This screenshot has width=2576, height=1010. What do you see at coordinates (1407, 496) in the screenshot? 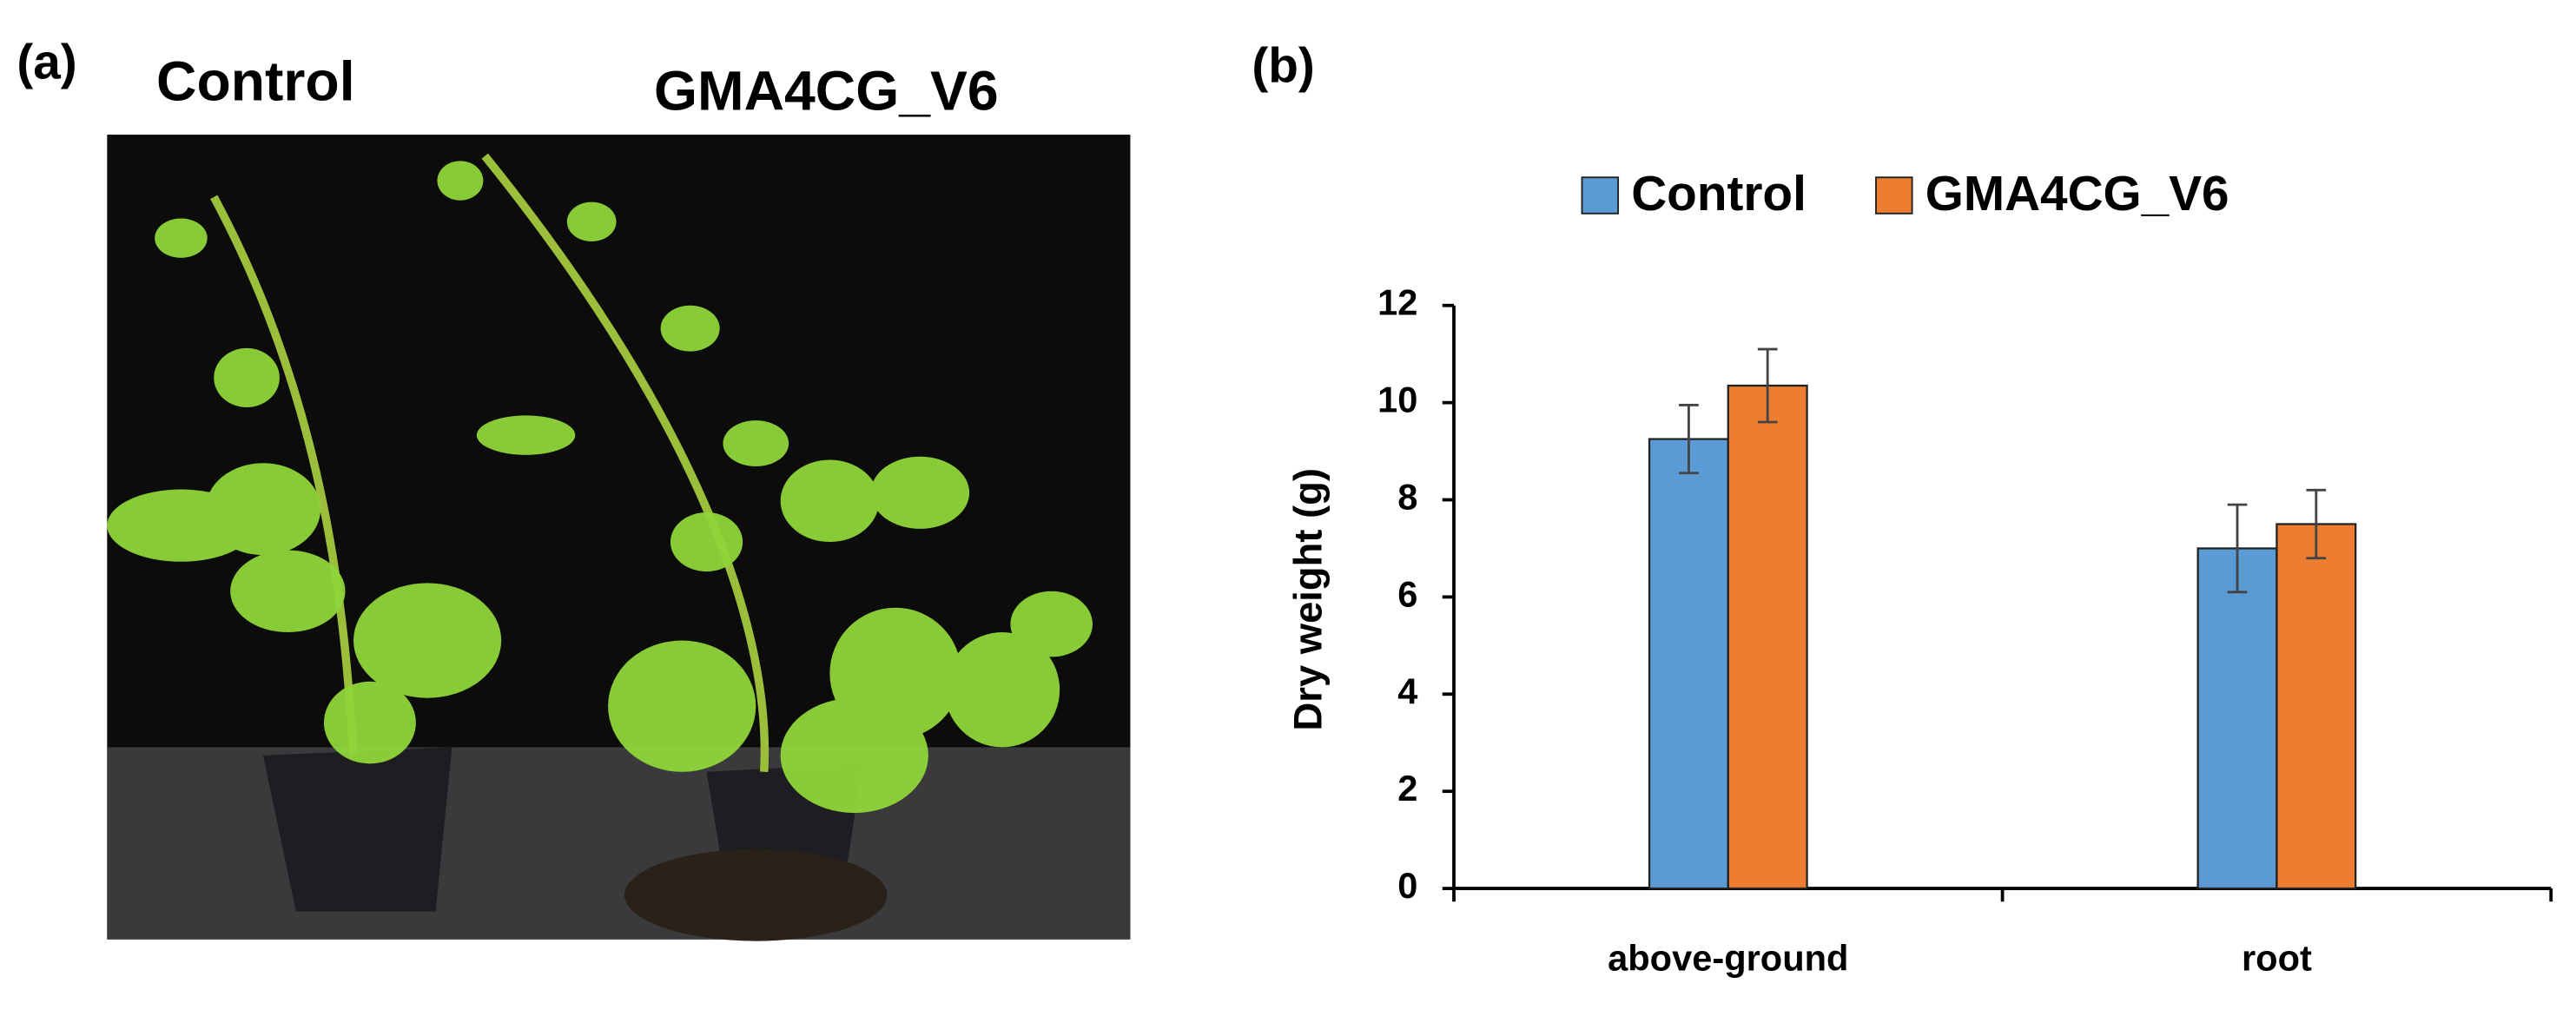
I see `y-tick-label: 8` at bounding box center [1407, 496].